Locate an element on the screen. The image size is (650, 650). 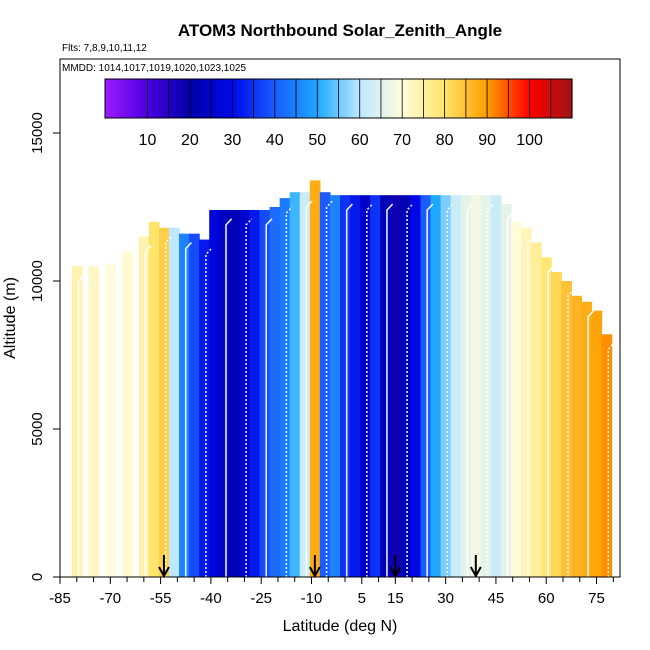
colorbar-tick-label: 20 is located at coordinates (190, 140).